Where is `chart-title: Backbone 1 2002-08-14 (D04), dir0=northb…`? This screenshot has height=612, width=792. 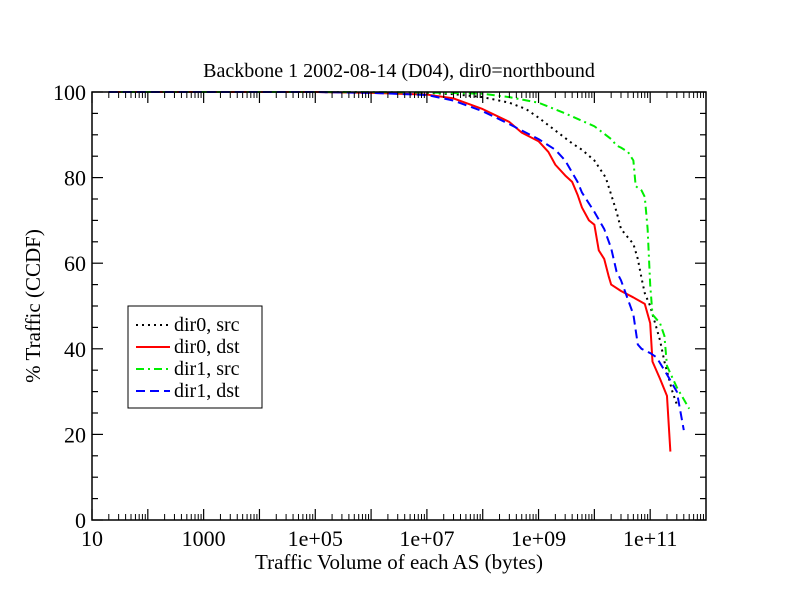
chart-title: Backbone 1 2002-08-14 (D04), dir0=northb… is located at coordinates (399, 71).